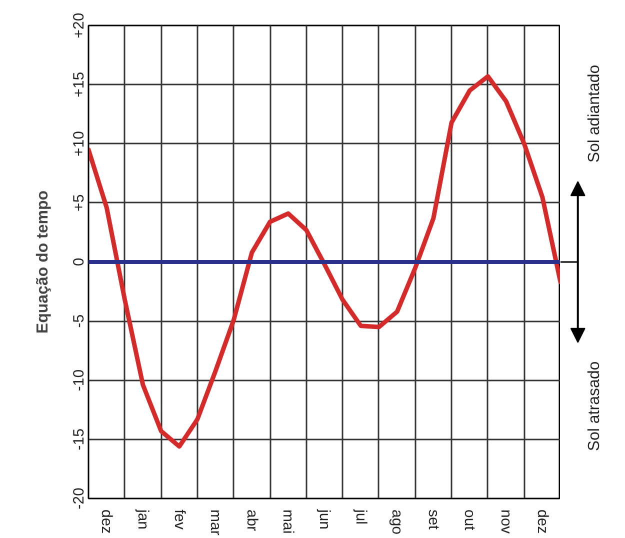 This screenshot has height=538, width=625. I want to click on x-tick-label: jul, so click(361, 516).